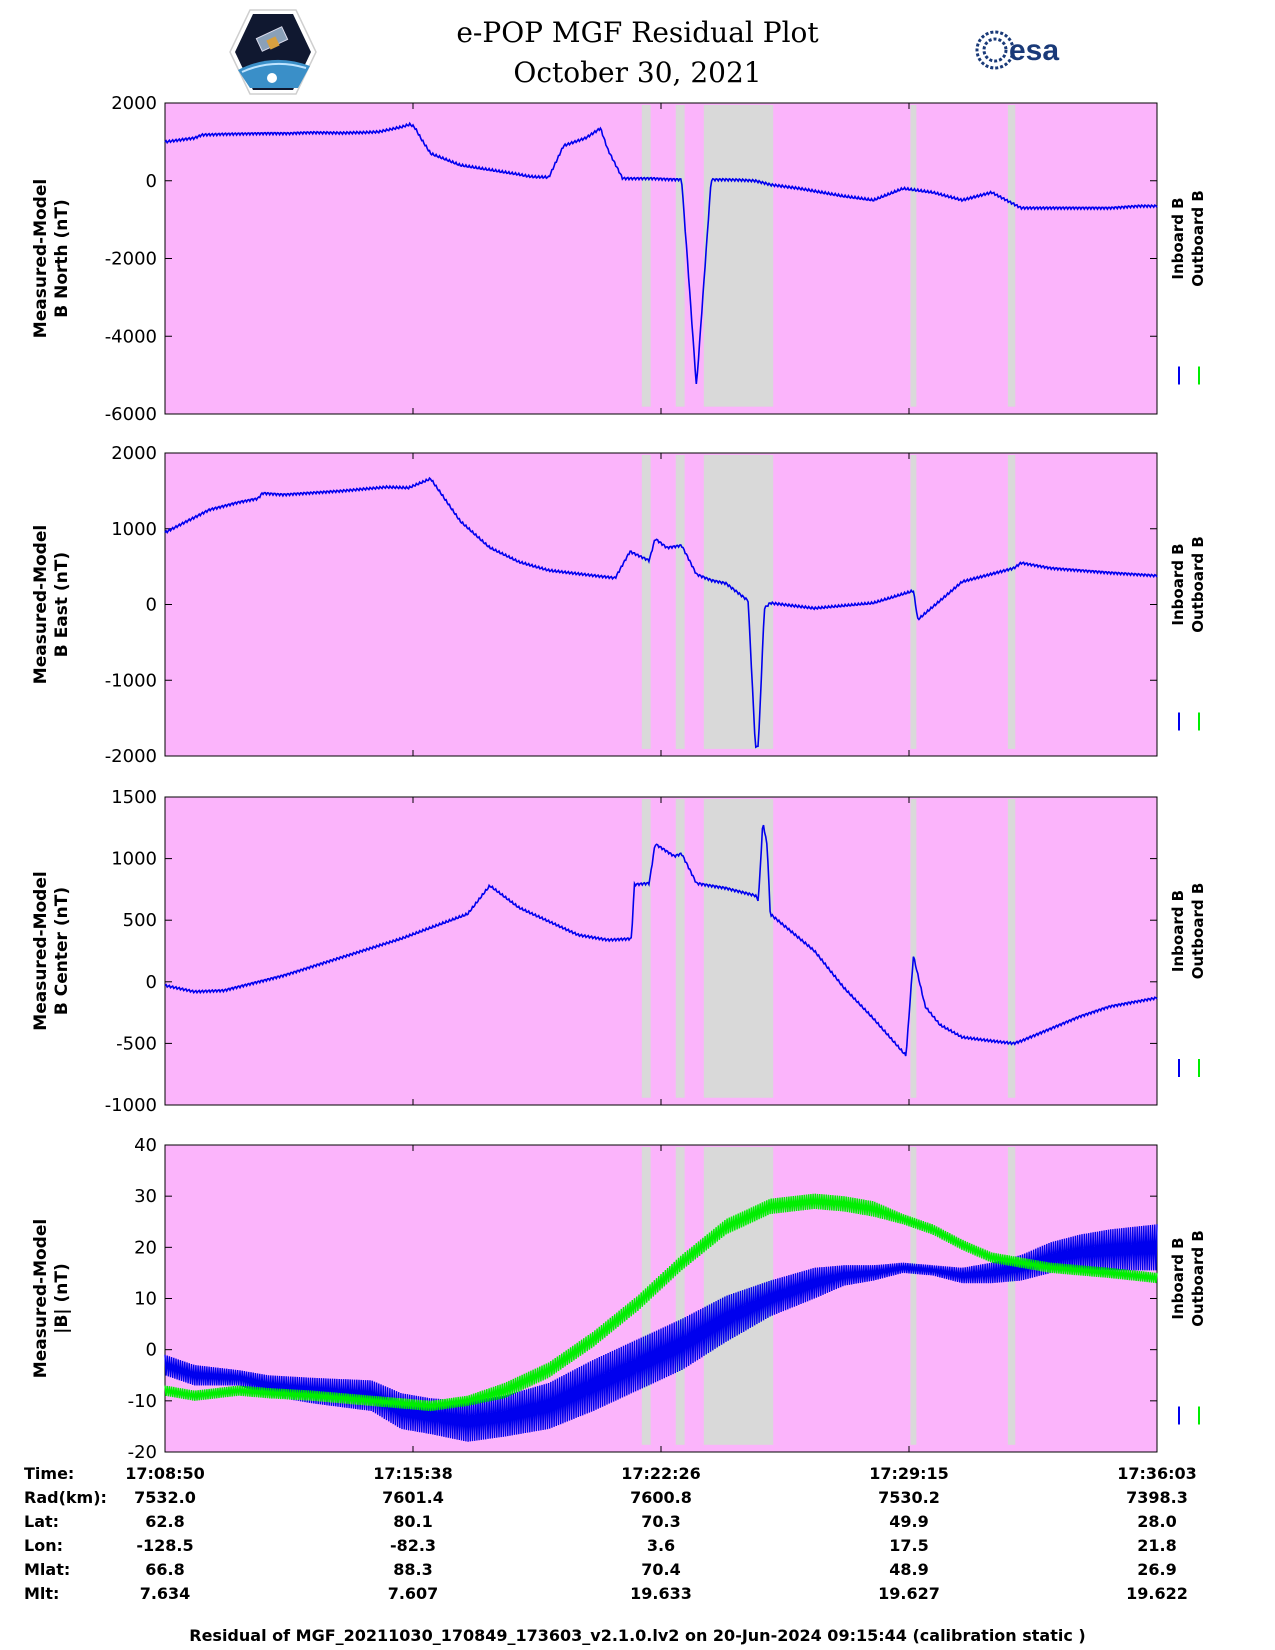  I want to click on y-axis-label-line: B Center (nT), so click(62, 951).